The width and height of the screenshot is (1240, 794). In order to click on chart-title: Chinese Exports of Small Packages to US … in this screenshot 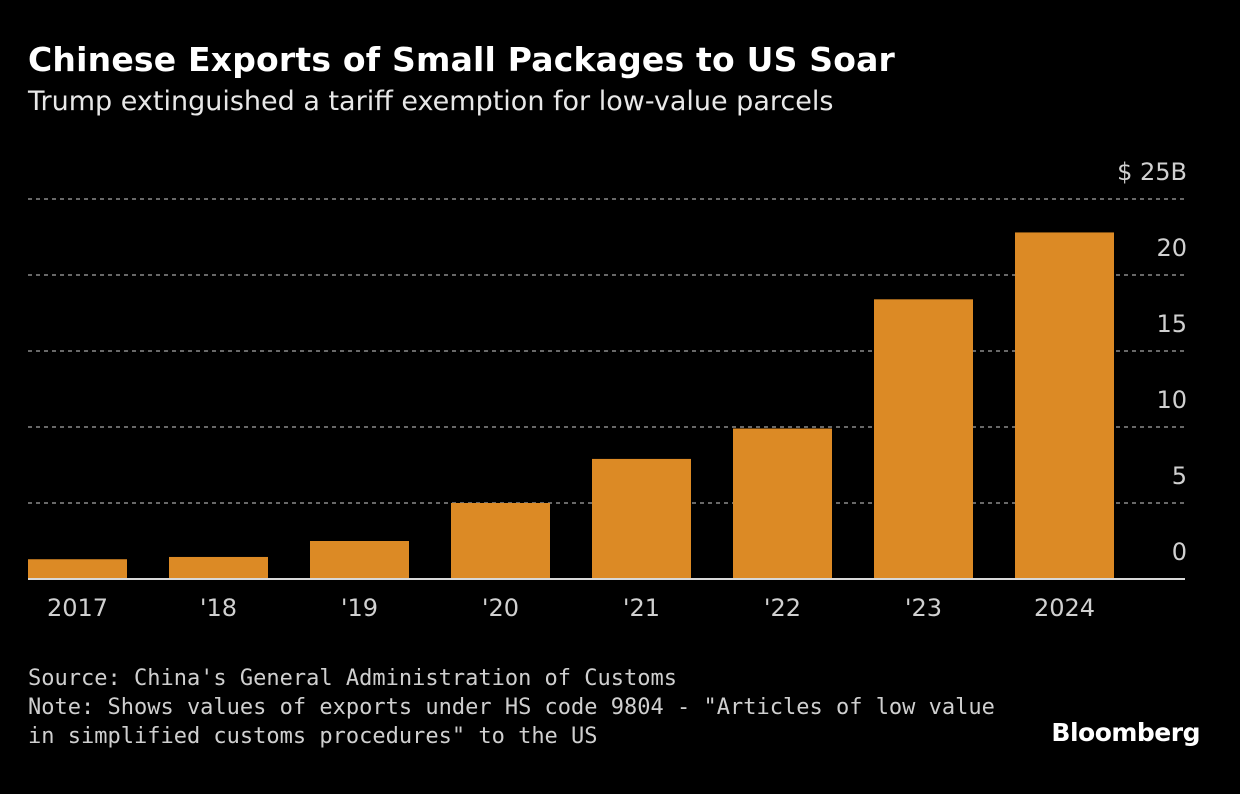, I will do `click(462, 59)`.